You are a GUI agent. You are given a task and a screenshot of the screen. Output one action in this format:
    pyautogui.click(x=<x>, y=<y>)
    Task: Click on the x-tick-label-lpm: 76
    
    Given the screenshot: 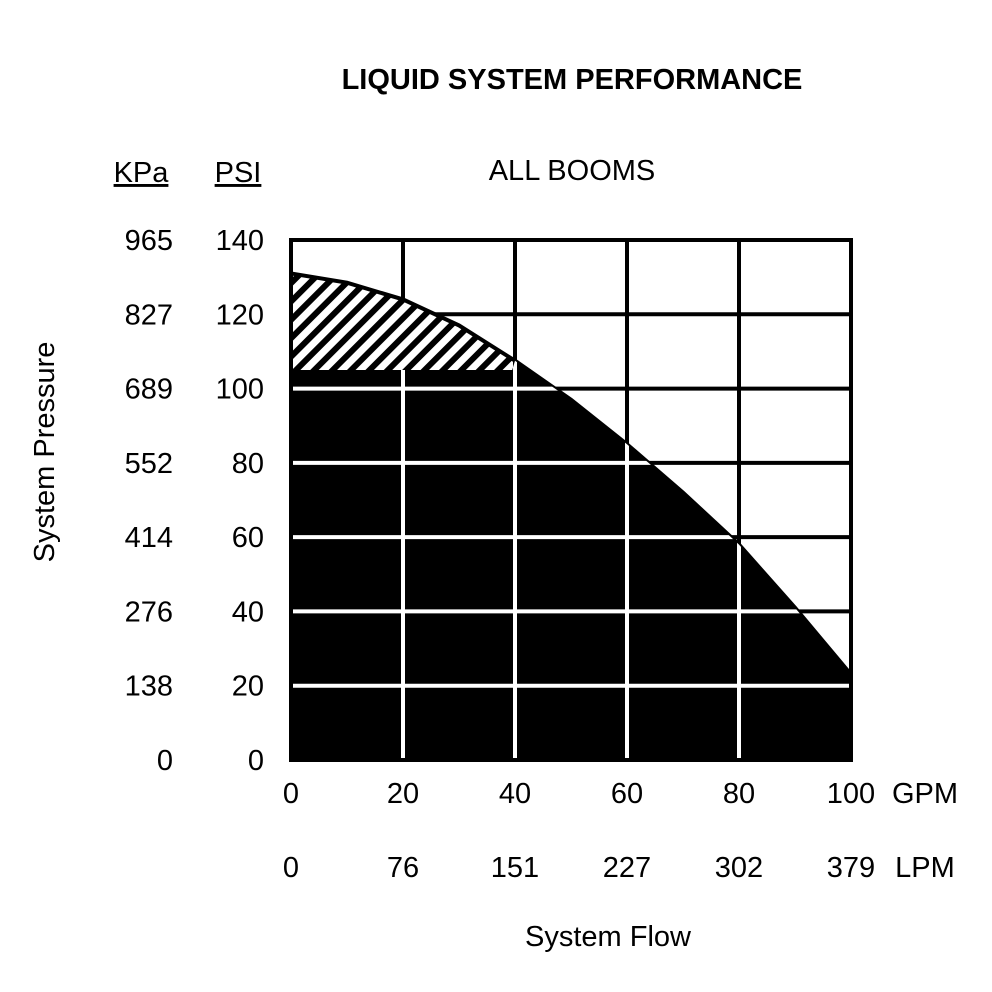 What is the action you would take?
    pyautogui.click(x=403, y=868)
    